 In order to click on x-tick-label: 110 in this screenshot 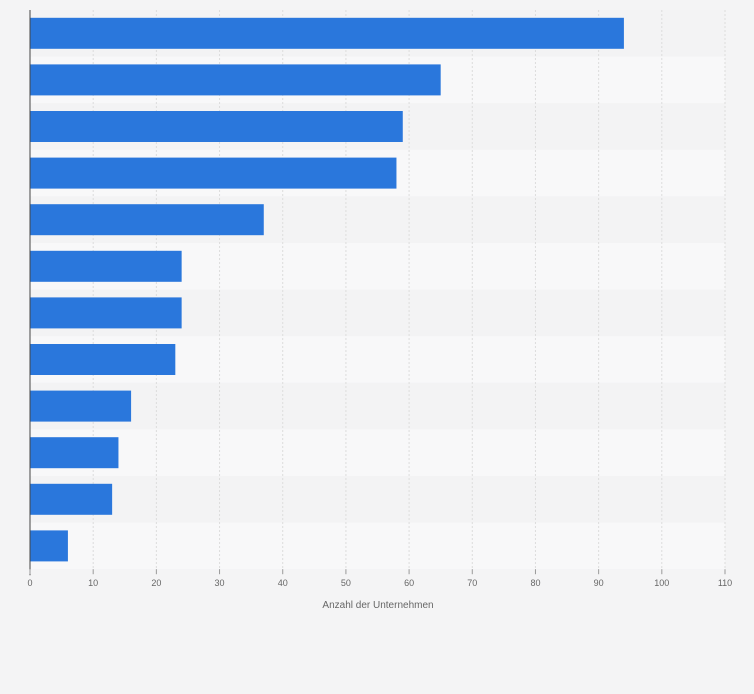, I will do `click(725, 583)`.